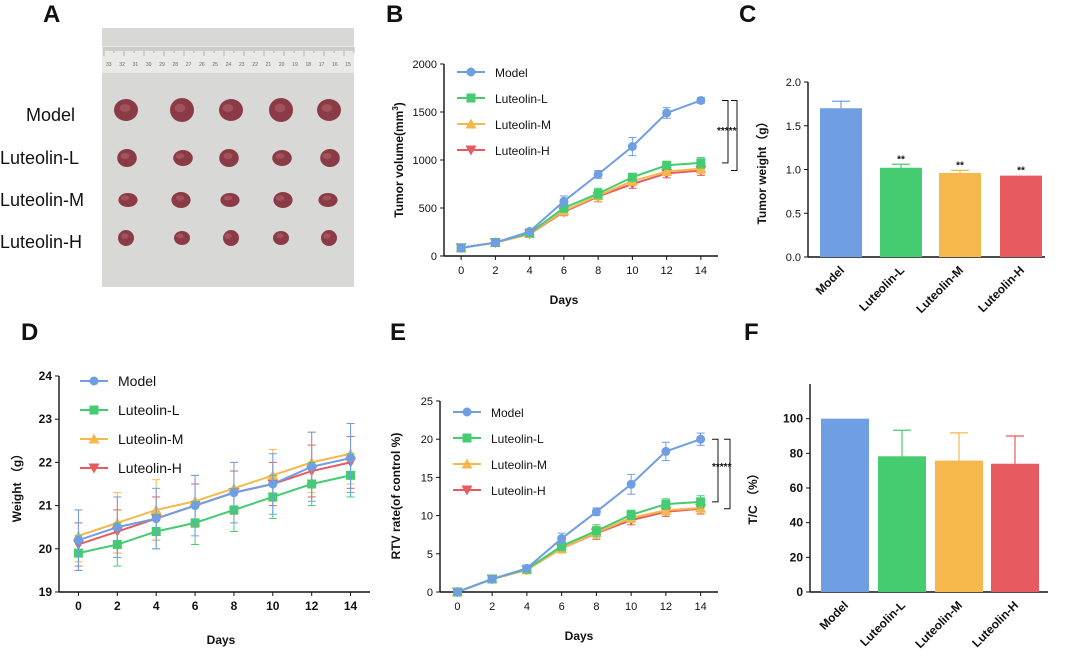 Image resolution: width=1065 pixels, height=659 pixels. What do you see at coordinates (51, 14) in the screenshot?
I see `panel-label-a: A` at bounding box center [51, 14].